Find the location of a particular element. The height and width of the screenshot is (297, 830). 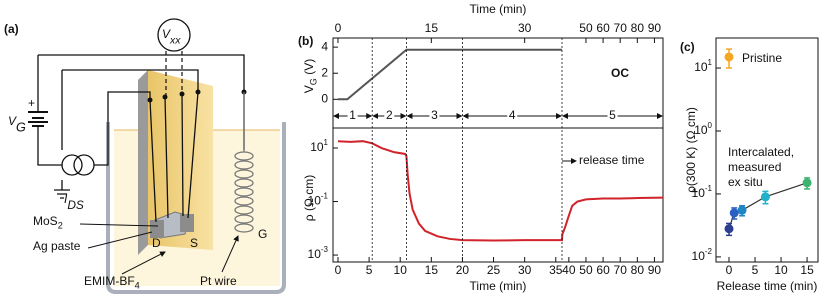

emim-label: EMIM-BF4 is located at coordinates (112, 282).